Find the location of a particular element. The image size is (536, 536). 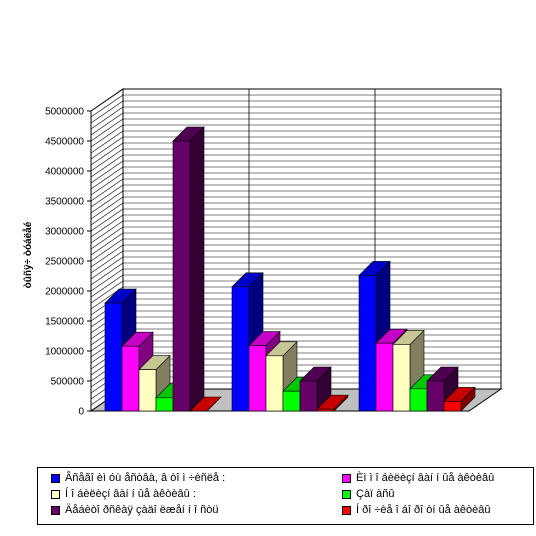

y-tick-label: 0 is located at coordinates (81, 412).